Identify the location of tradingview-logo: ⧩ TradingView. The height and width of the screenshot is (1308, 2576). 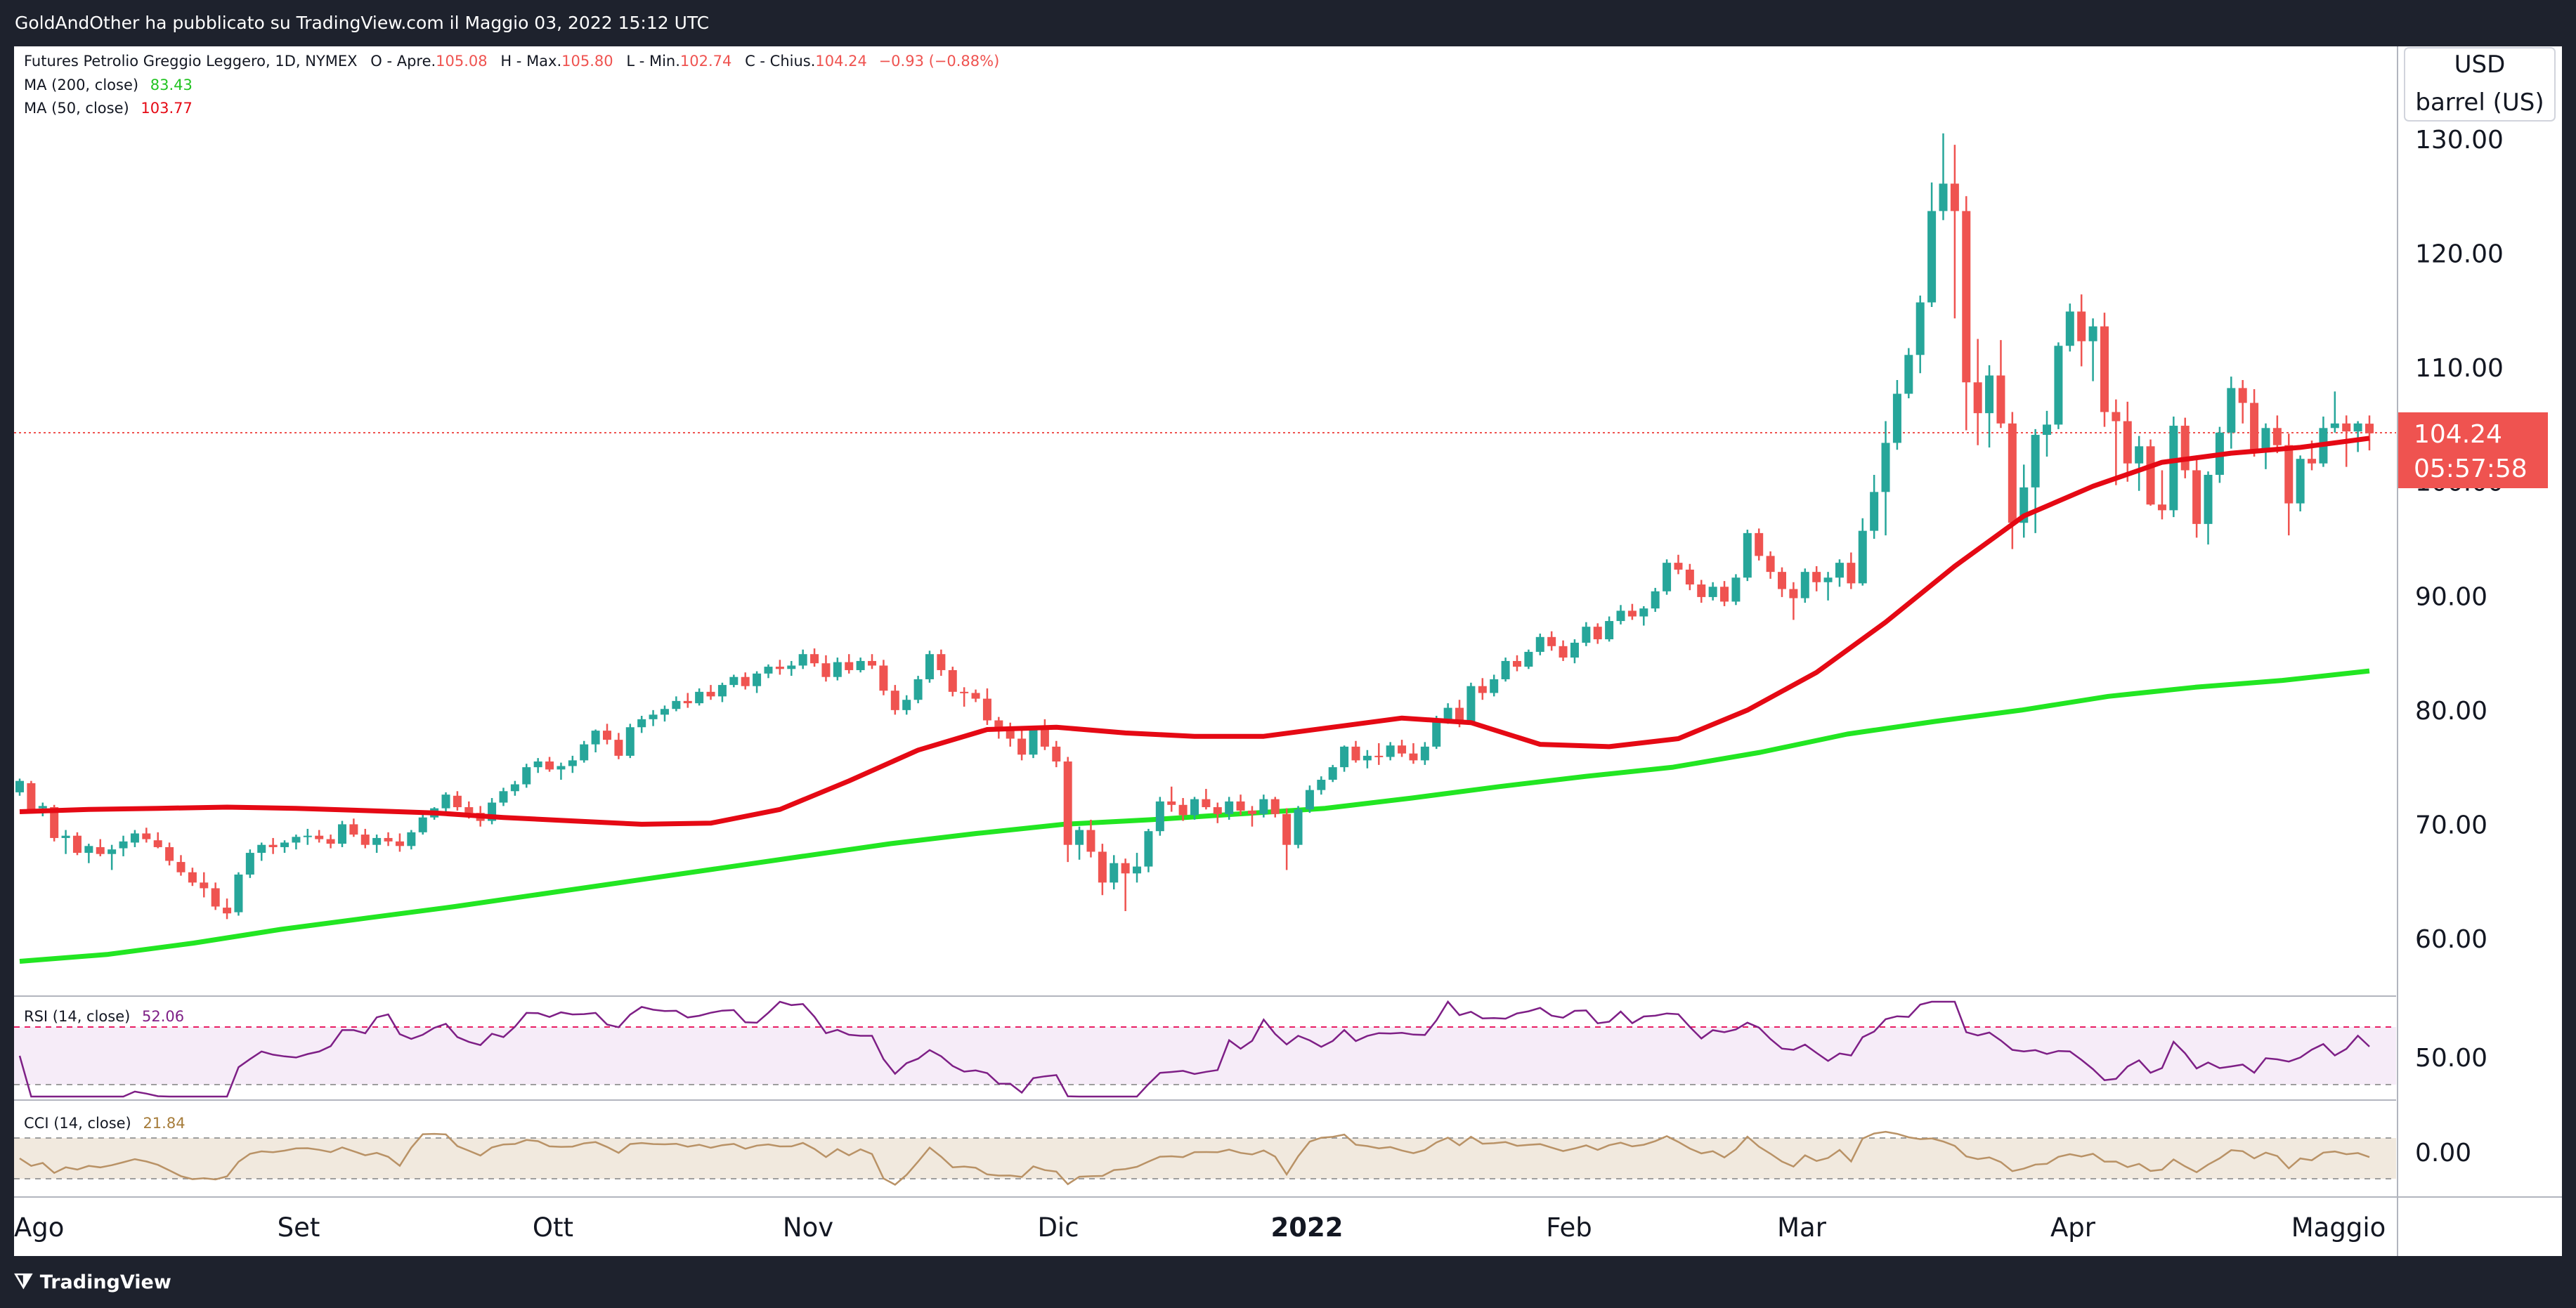
(92, 1282).